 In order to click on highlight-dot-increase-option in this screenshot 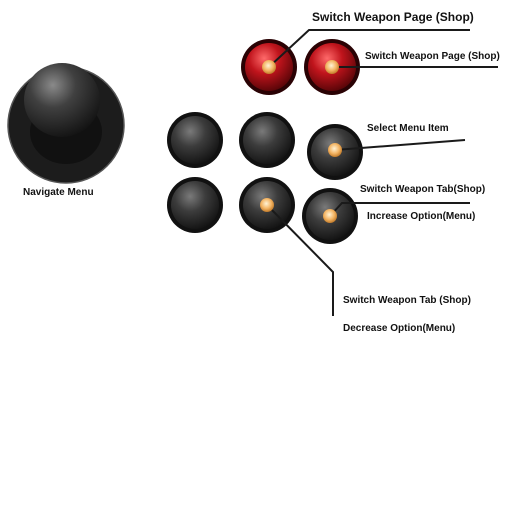, I will do `click(330, 216)`.